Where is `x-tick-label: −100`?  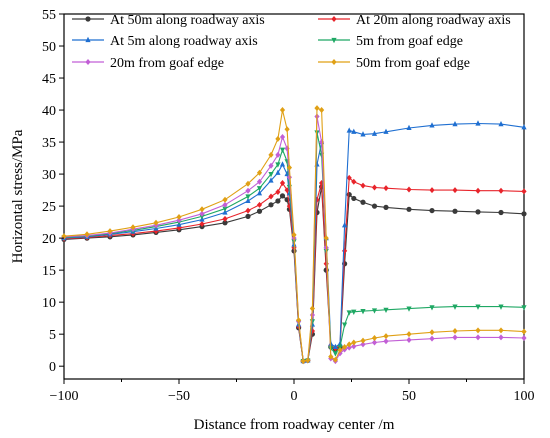 x-tick-label: −100 is located at coordinates (64, 396).